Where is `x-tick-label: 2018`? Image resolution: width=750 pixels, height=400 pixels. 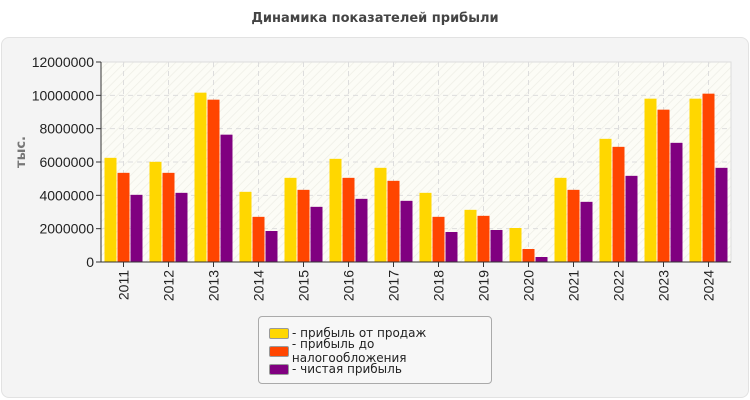 x-tick-label: 2018 is located at coordinates (439, 285).